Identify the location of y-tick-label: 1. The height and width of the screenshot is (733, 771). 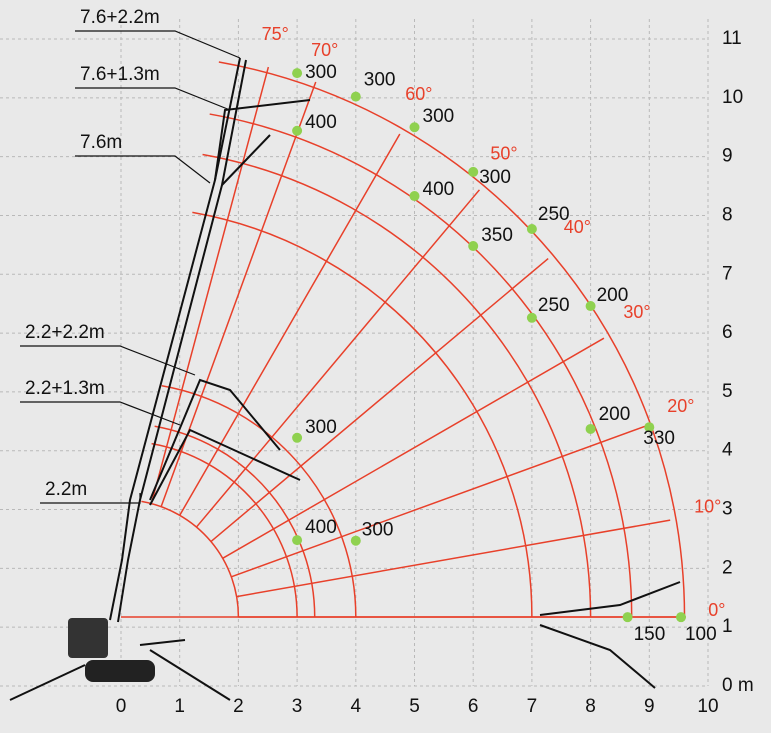
(727, 626).